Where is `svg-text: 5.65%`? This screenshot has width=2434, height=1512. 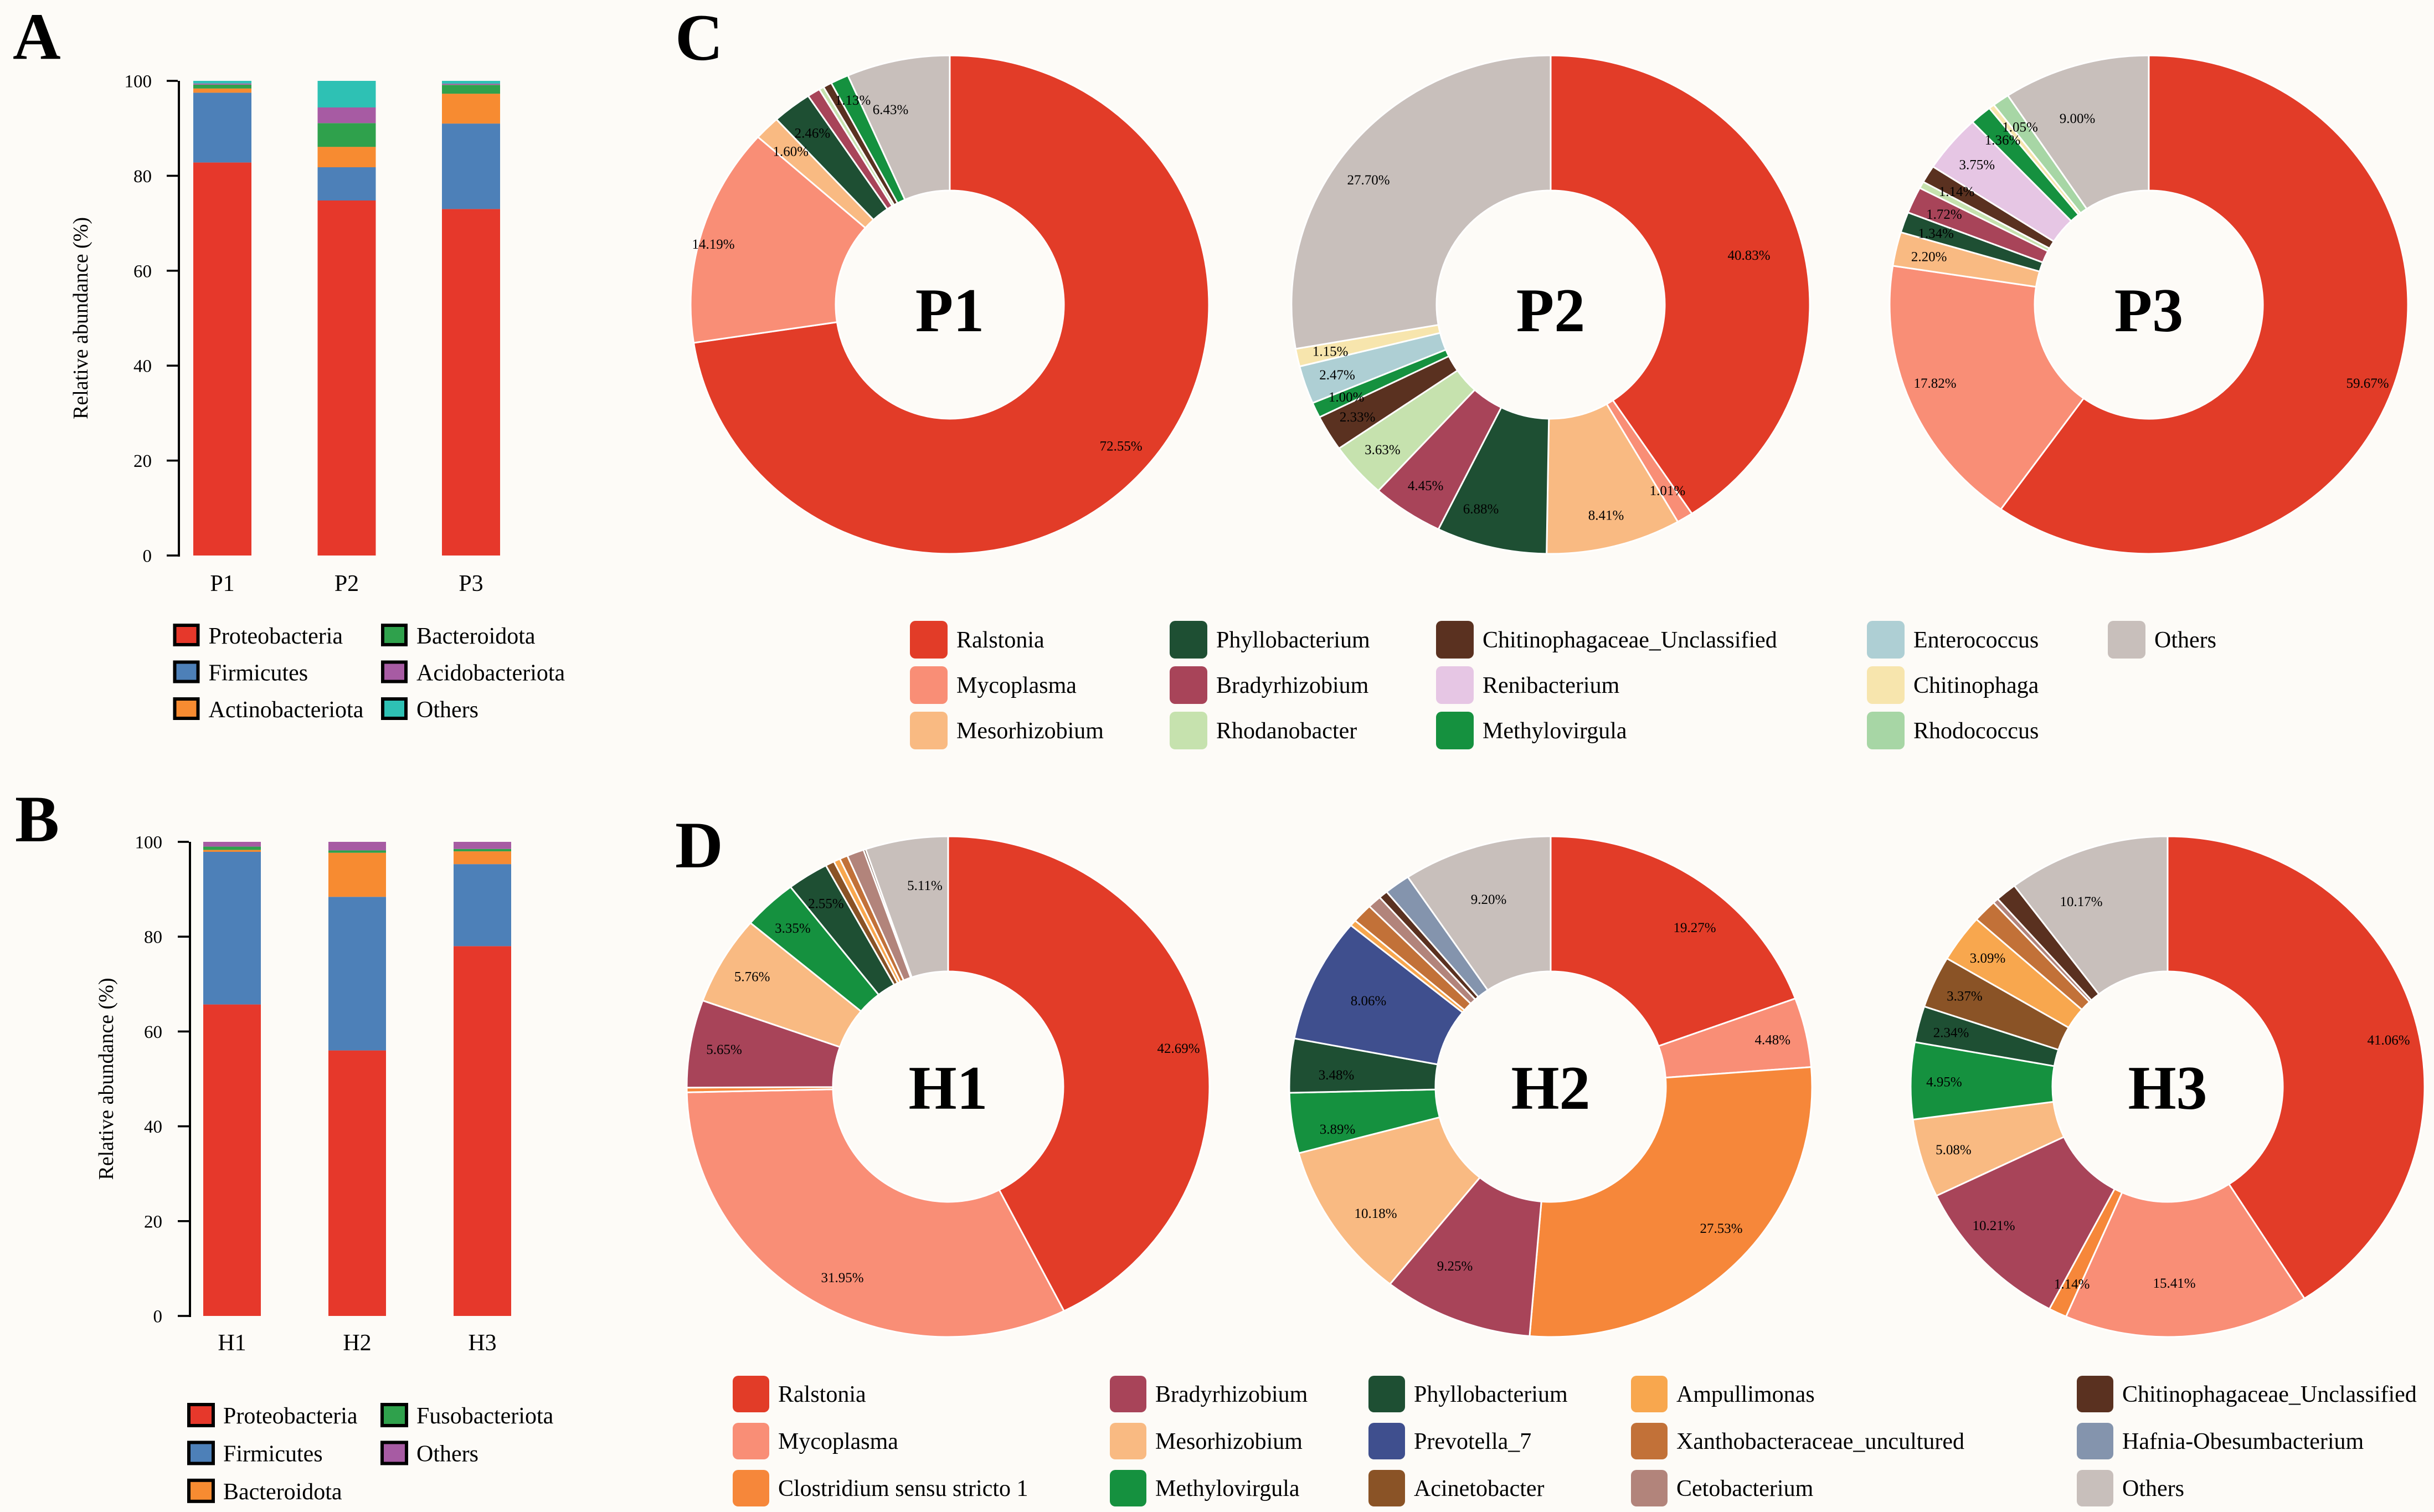
svg-text: 5.65% is located at coordinates (724, 1050).